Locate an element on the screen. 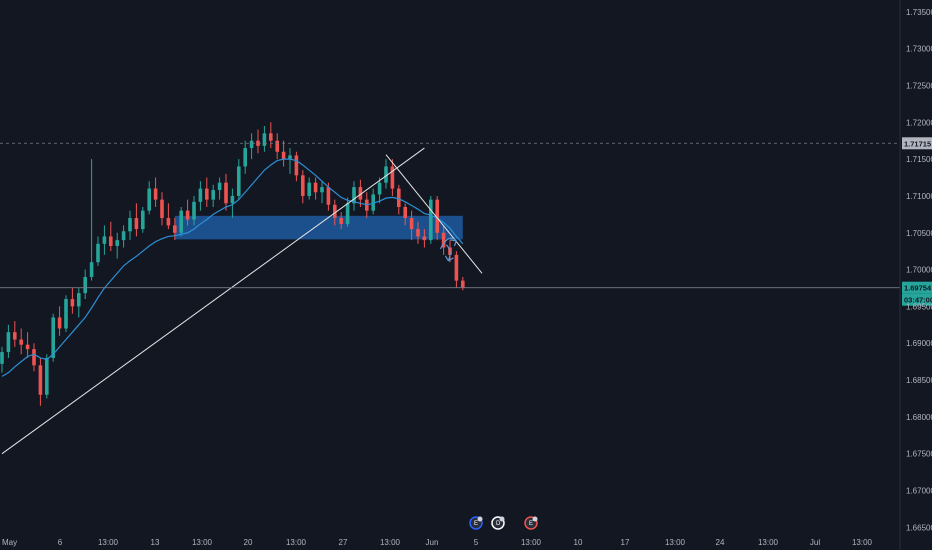 Image resolution: width=932 pixels, height=550 pixels. event-label: E is located at coordinates (476, 524).